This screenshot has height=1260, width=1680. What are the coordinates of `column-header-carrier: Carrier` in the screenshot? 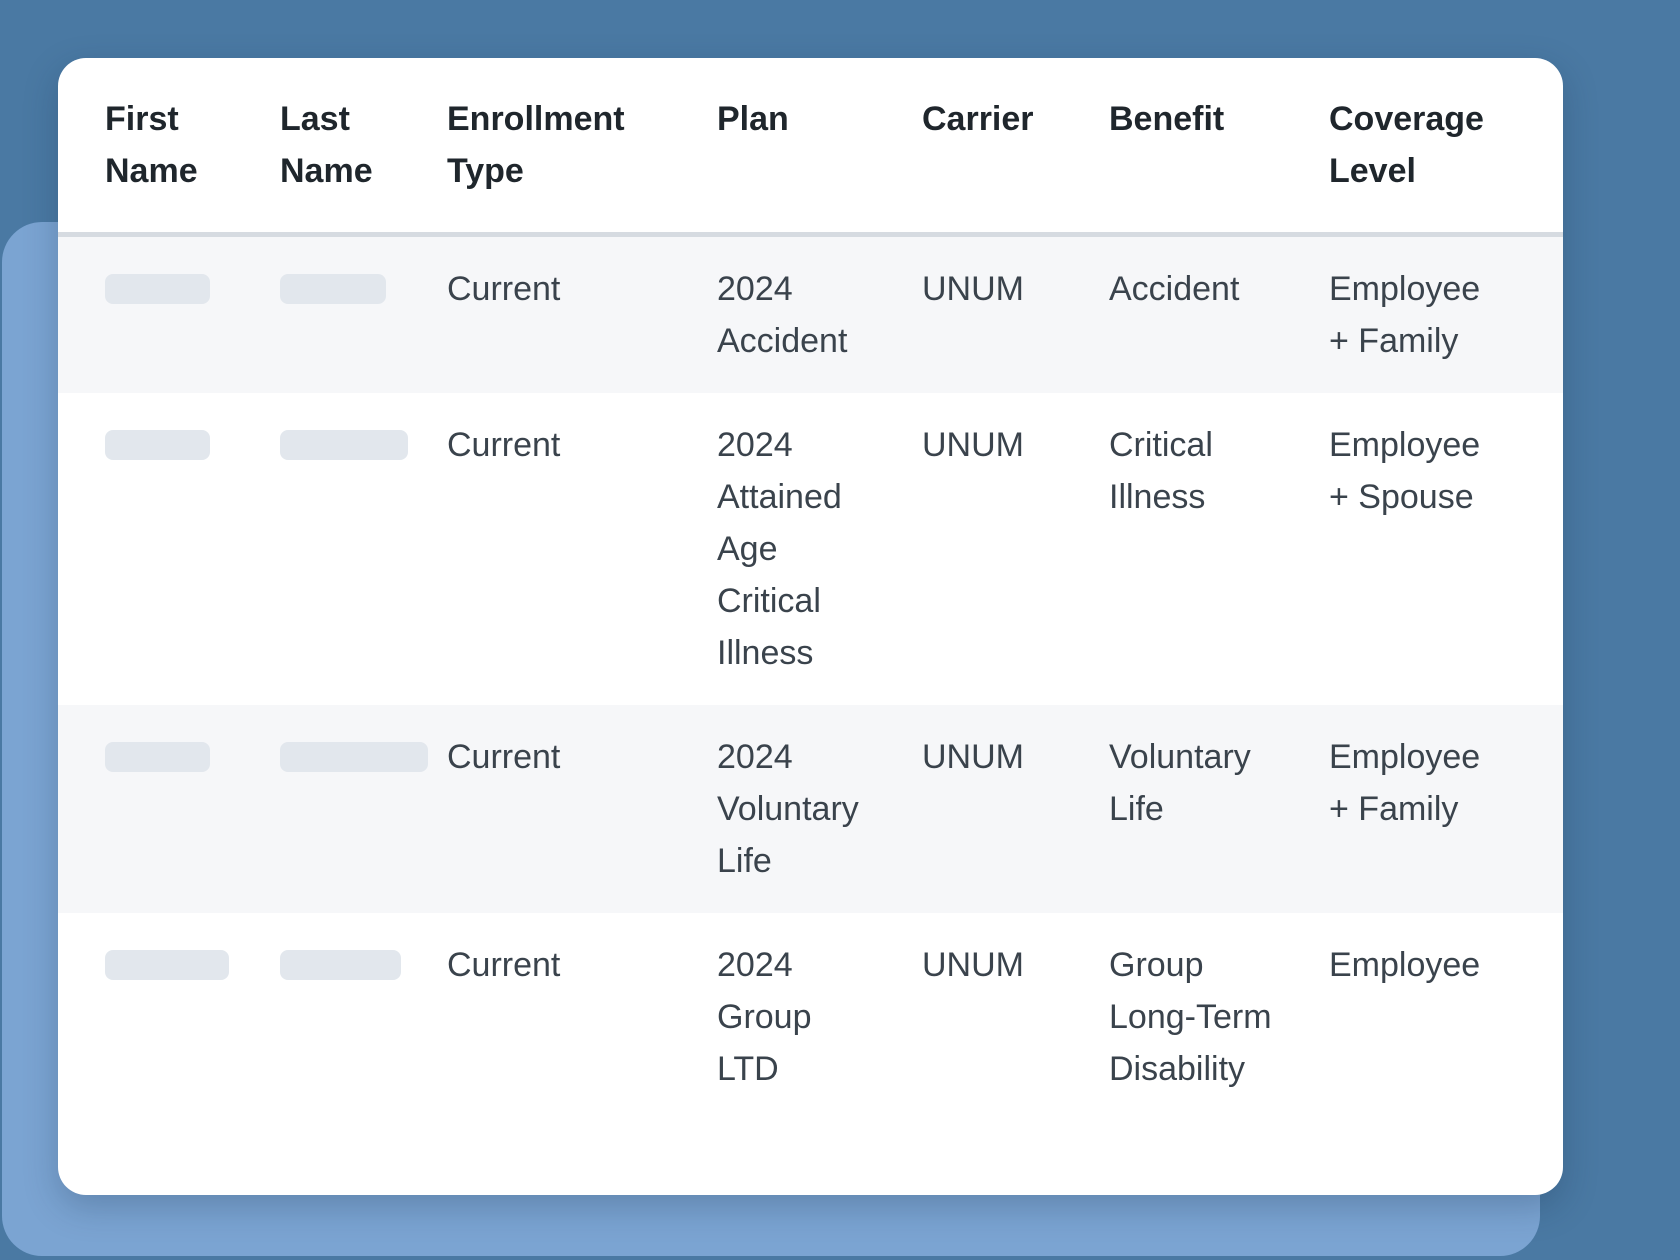 It's located at (1015, 147).